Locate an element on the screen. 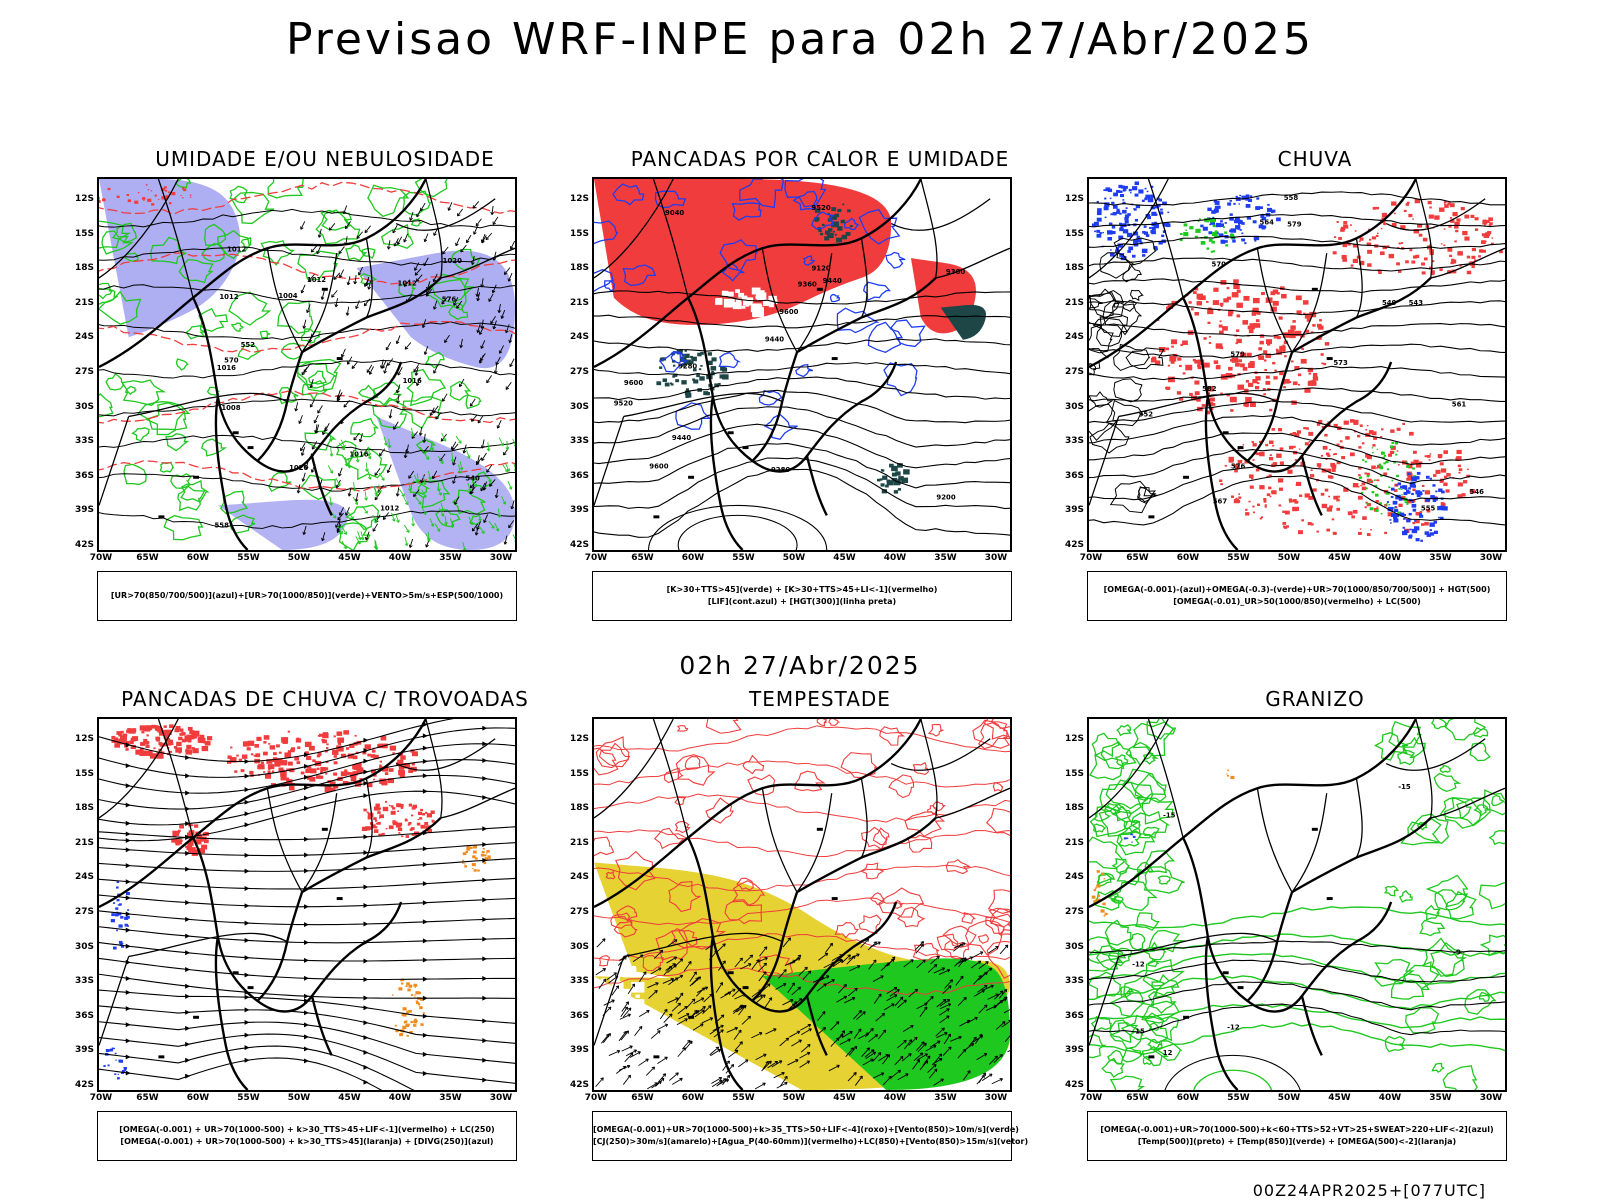  omega-blue-south is located at coordinates (1417, 506).